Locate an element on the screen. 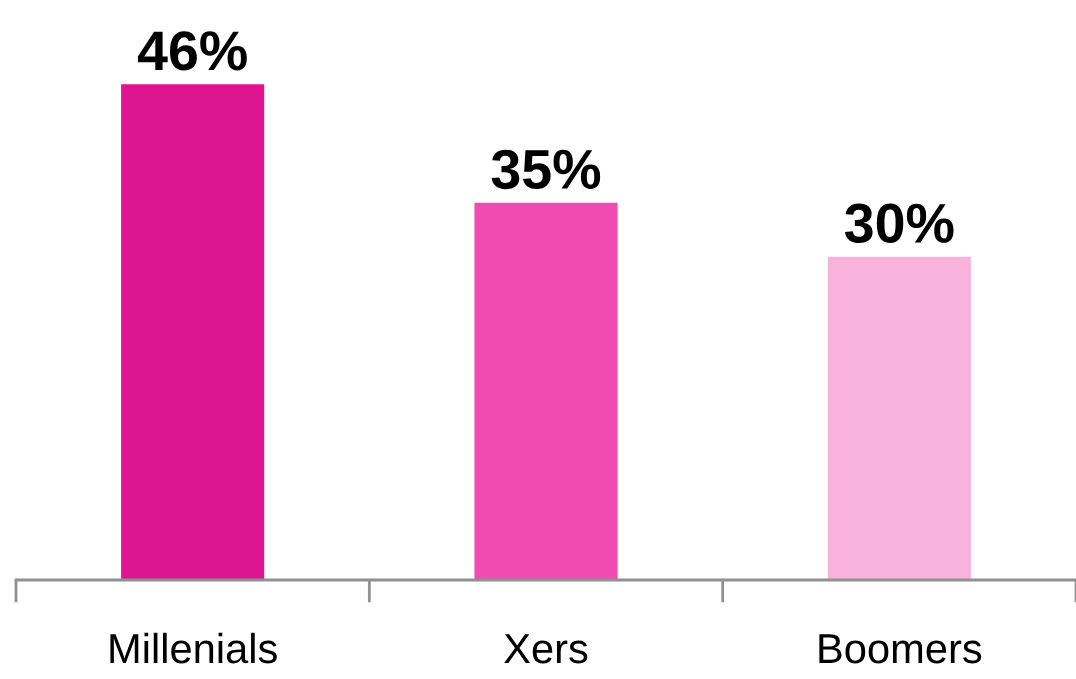 This screenshot has width=1076, height=679. data-label: 35% is located at coordinates (546, 169).